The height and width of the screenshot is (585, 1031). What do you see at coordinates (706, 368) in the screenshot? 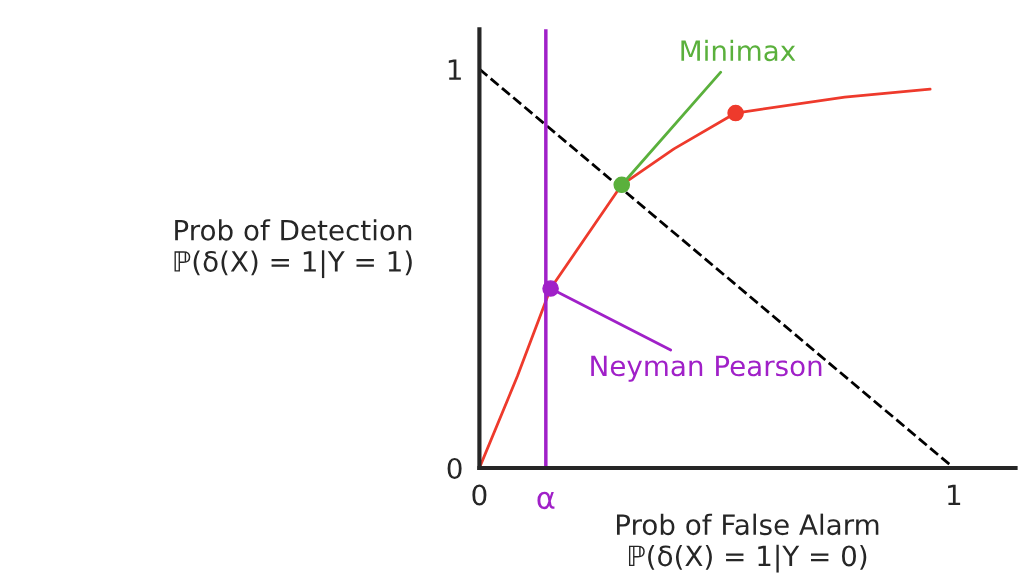
I see `annotation: Neyman Pearson` at bounding box center [706, 368].